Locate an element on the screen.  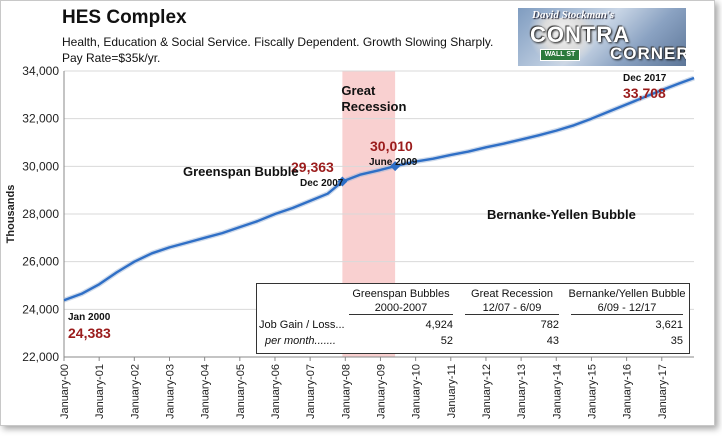
y-tick-label: 24,000 is located at coordinates (40, 309).